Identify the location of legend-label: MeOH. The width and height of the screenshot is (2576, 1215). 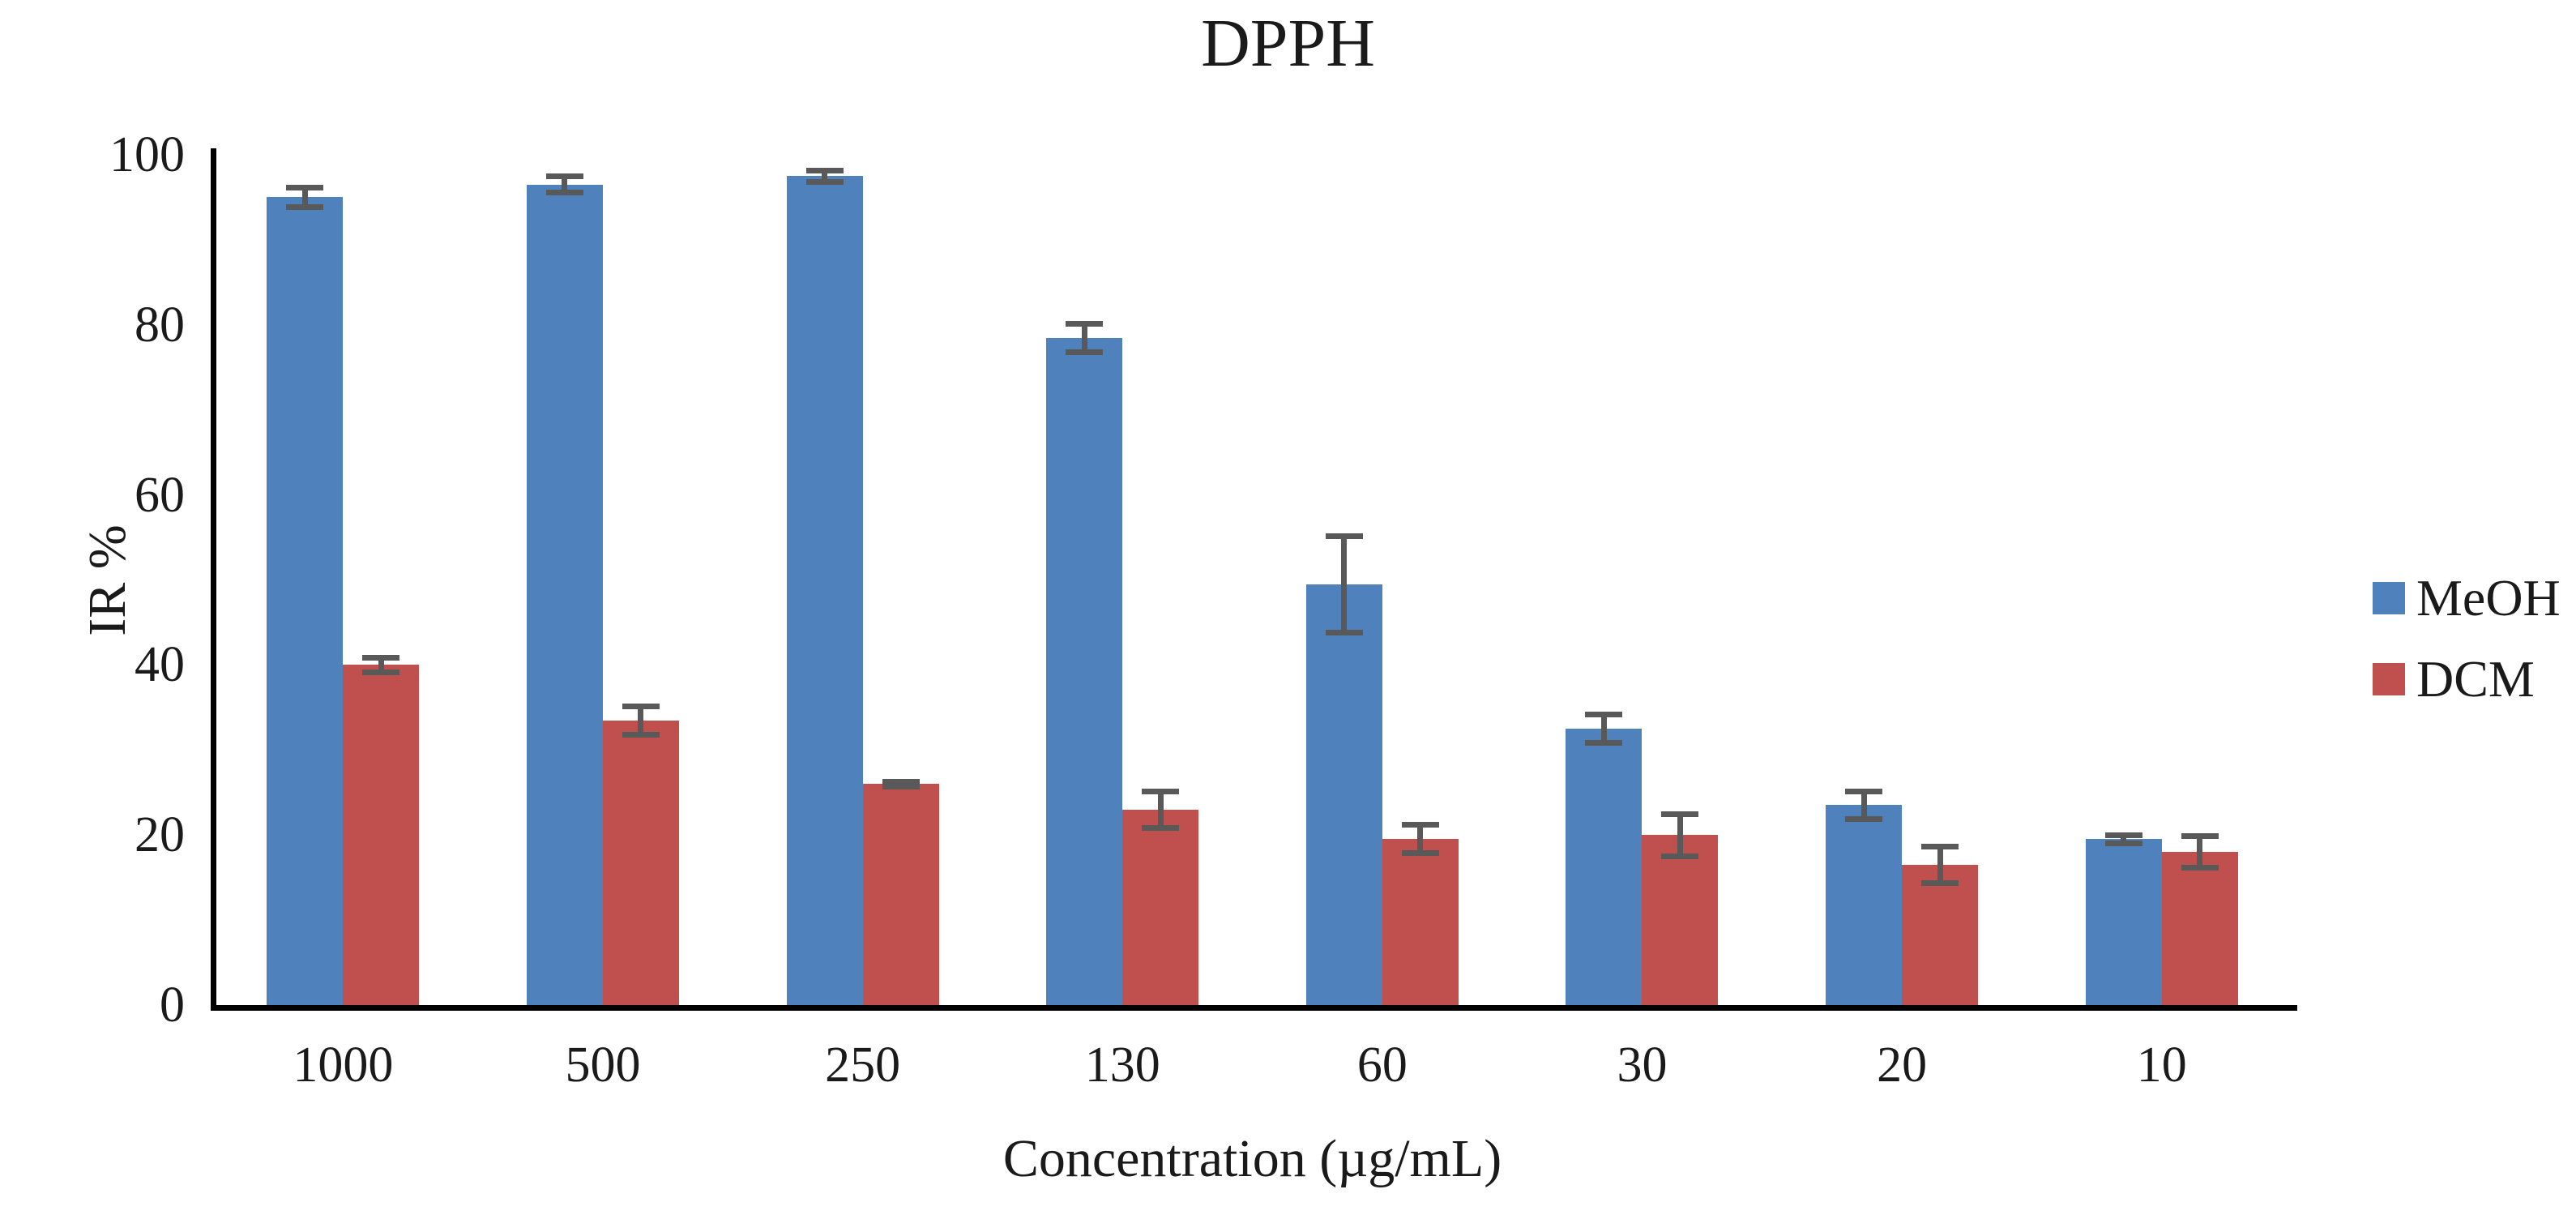
(2488, 598).